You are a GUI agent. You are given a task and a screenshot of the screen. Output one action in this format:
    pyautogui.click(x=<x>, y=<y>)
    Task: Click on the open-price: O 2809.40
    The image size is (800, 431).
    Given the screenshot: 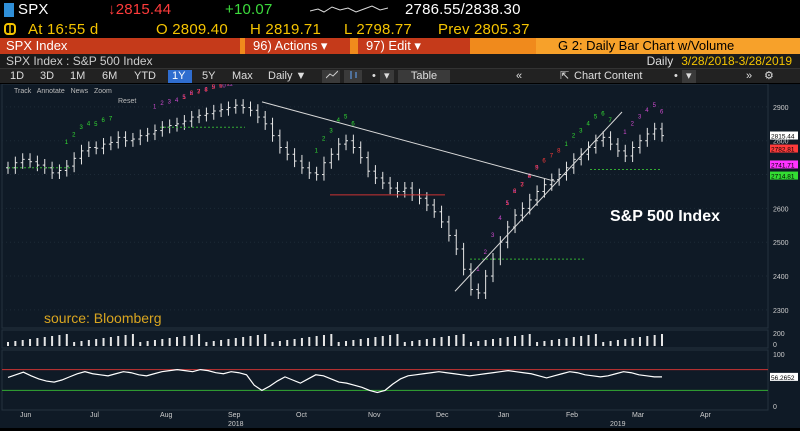 What is the action you would take?
    pyautogui.click(x=192, y=29)
    